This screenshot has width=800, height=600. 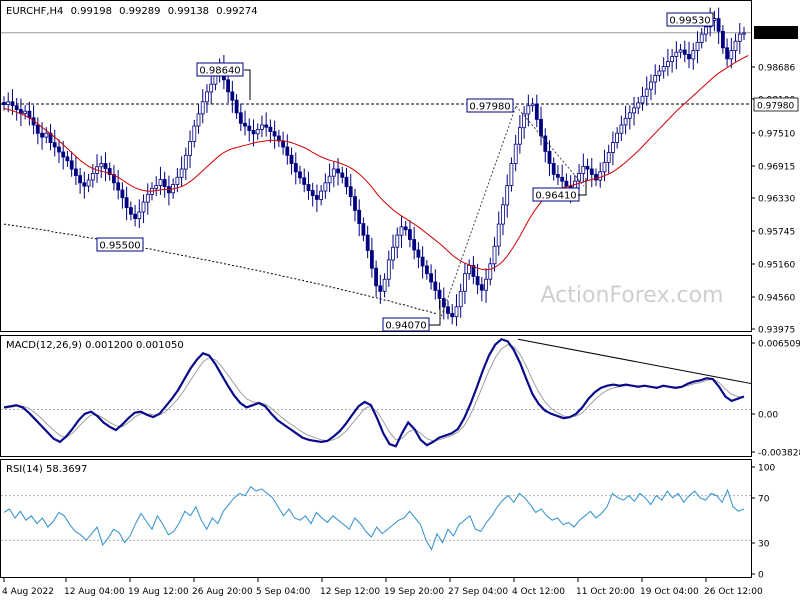 I want to click on zigzag-line, so click(x=550, y=146).